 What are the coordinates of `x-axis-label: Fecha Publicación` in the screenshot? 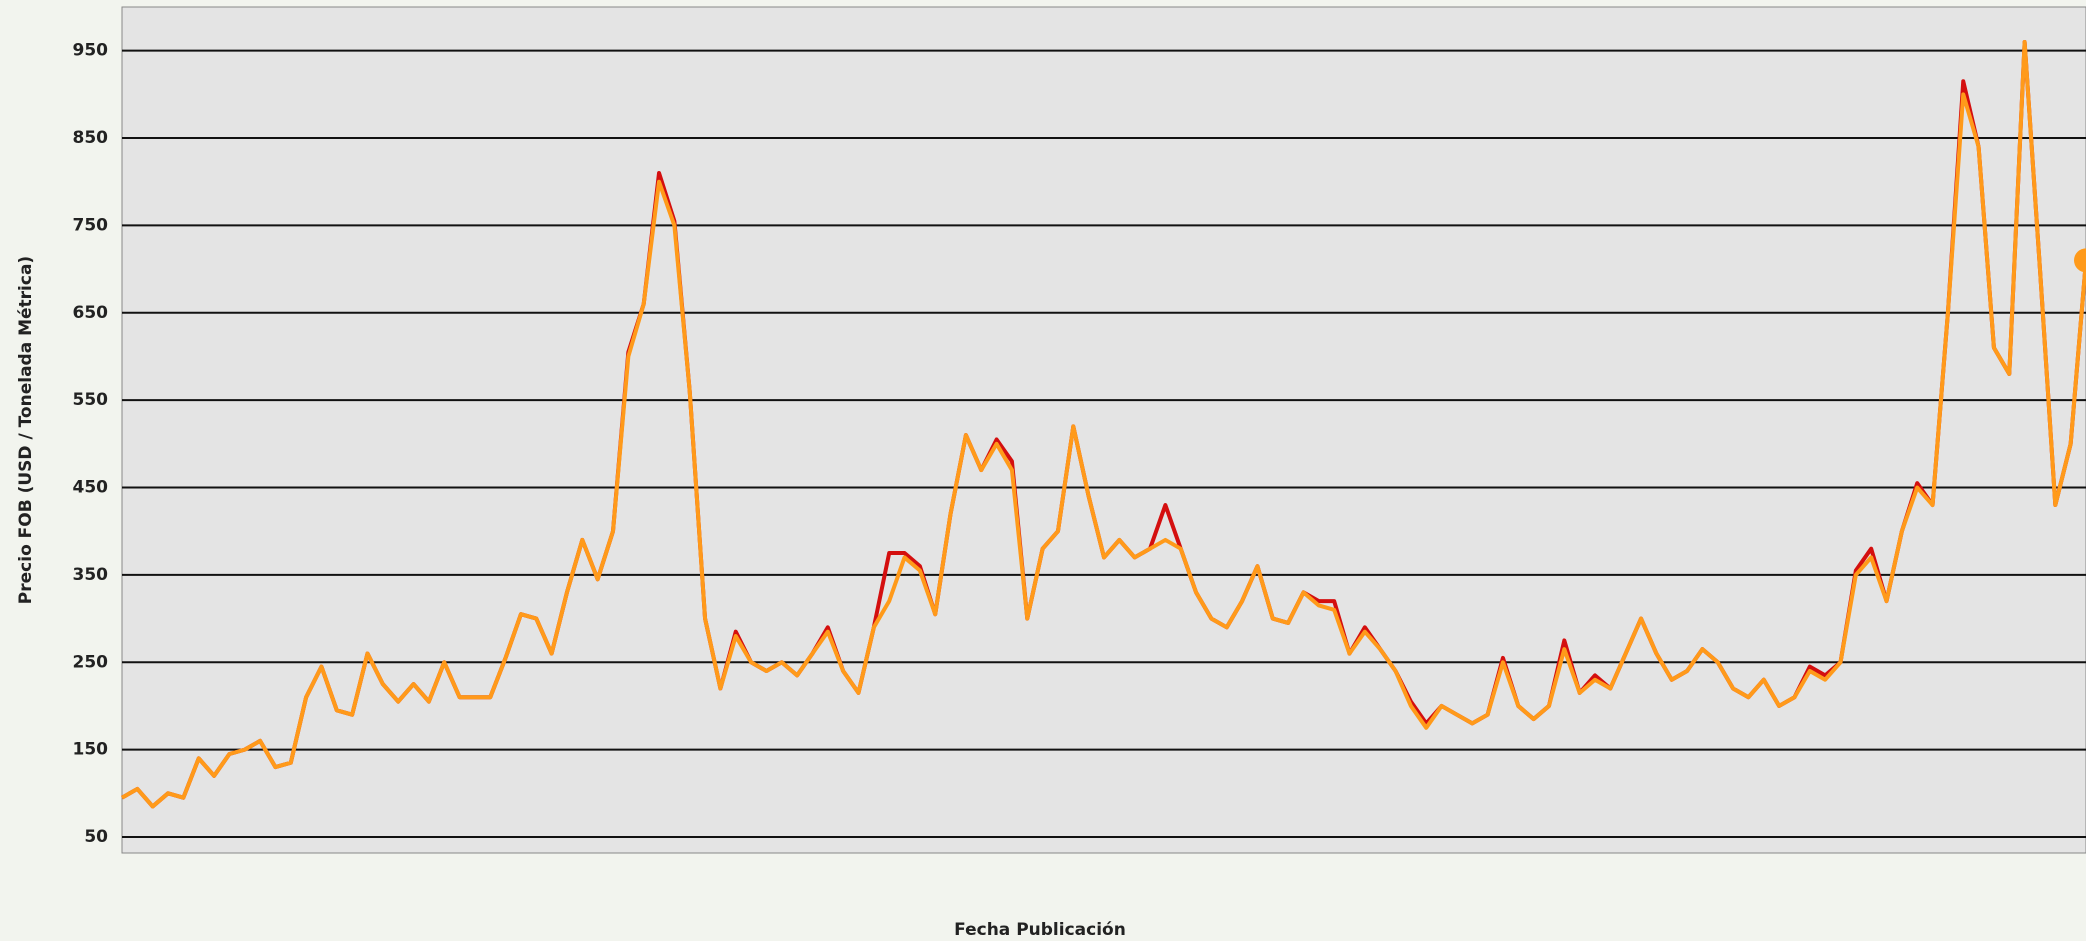 It's located at (1040, 930).